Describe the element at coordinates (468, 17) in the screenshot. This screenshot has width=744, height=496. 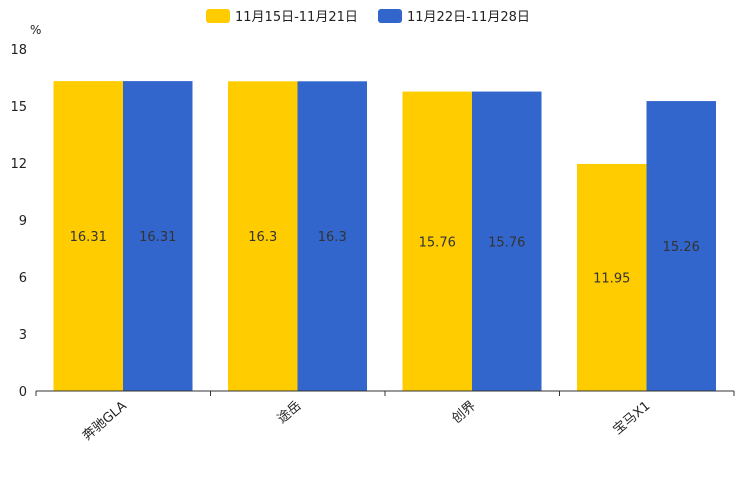
I see `legend-label: 11月22日-11月28日` at that location.